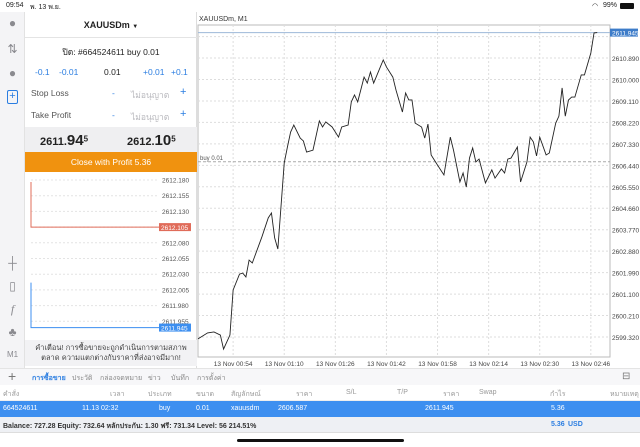 The height and width of the screenshot is (447, 640). I want to click on tab-news: ข่าว, so click(154, 378).